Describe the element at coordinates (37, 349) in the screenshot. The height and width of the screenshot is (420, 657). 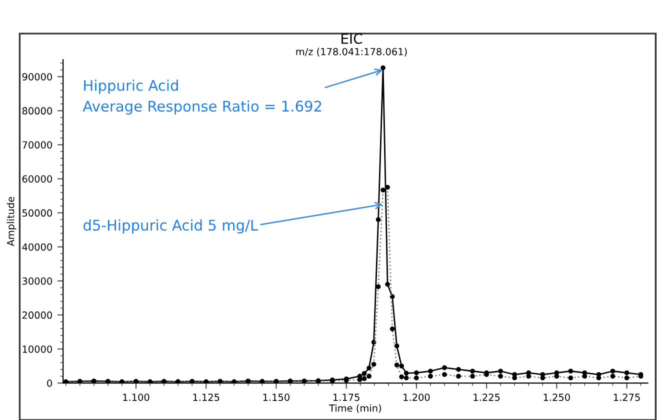
I see `y-tick-label: 10000` at that location.